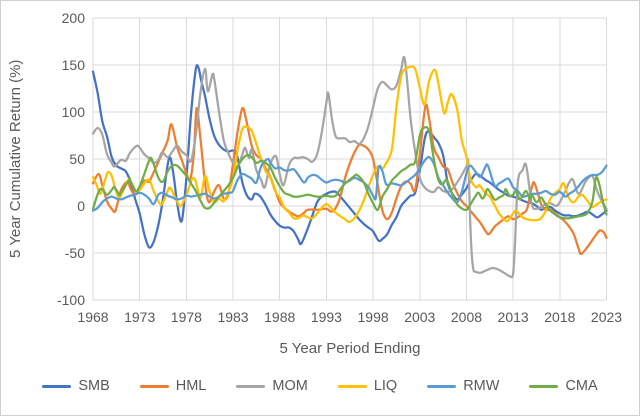 The width and height of the screenshot is (640, 416). Describe the element at coordinates (466, 317) in the screenshot. I see `x-tick-label: 2008` at that location.